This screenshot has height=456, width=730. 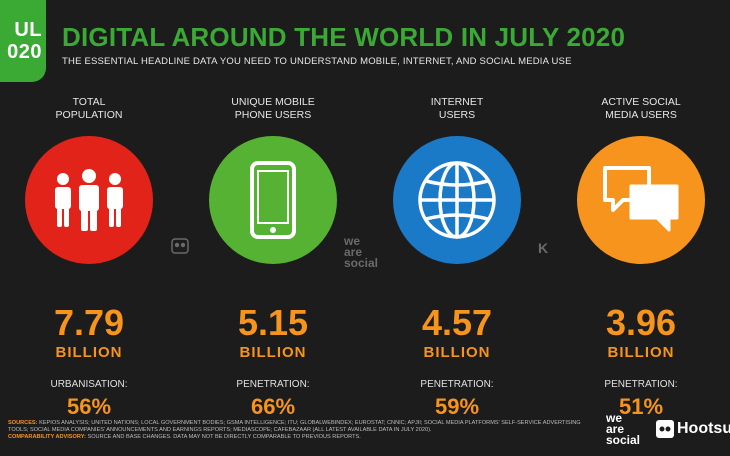 I want to click on social-penetration-value: 51%, so click(x=641, y=406).